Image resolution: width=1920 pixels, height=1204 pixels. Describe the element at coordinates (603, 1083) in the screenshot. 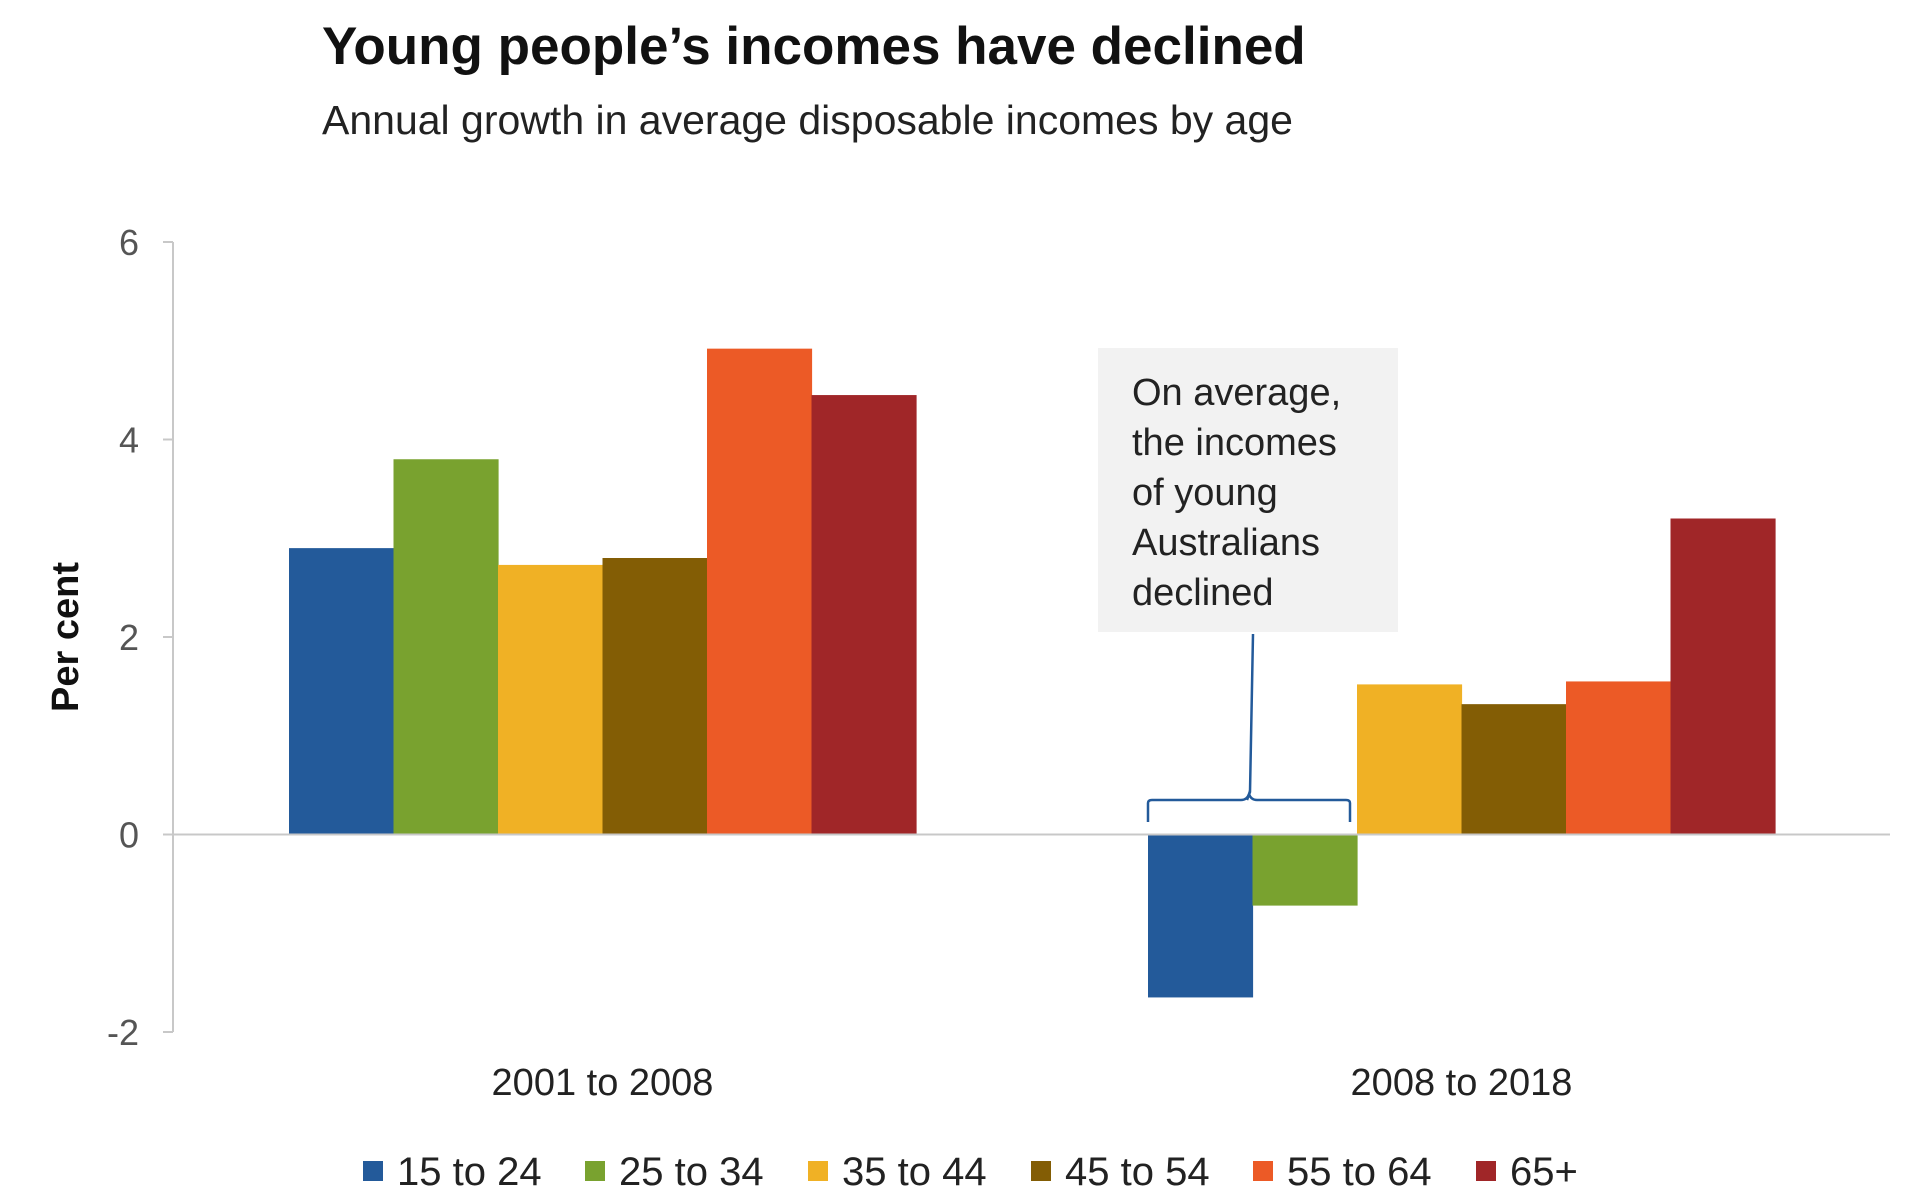

I see `x-category-label: 2001 to 2008` at that location.